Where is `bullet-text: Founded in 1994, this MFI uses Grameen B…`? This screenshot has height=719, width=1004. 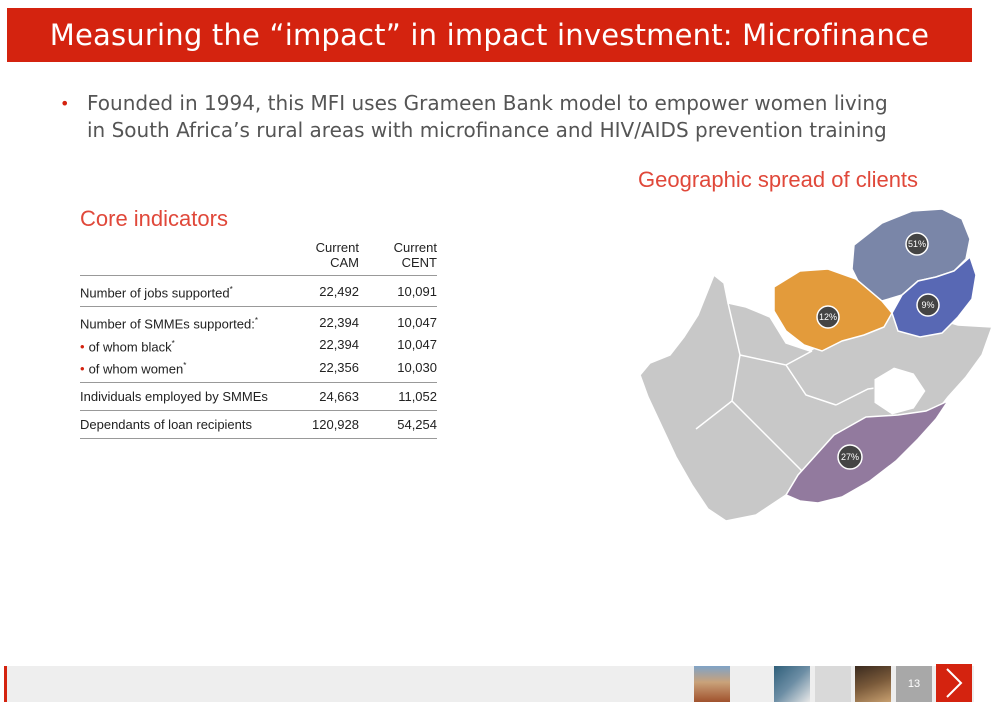
bullet-text: Founded in 1994, this MFI uses Grameen B… is located at coordinates (487, 116).